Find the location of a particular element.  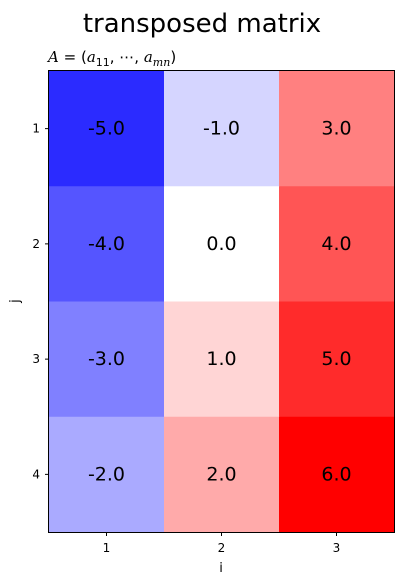

heatmap-cell-r2-c3 is located at coordinates (337, 244).